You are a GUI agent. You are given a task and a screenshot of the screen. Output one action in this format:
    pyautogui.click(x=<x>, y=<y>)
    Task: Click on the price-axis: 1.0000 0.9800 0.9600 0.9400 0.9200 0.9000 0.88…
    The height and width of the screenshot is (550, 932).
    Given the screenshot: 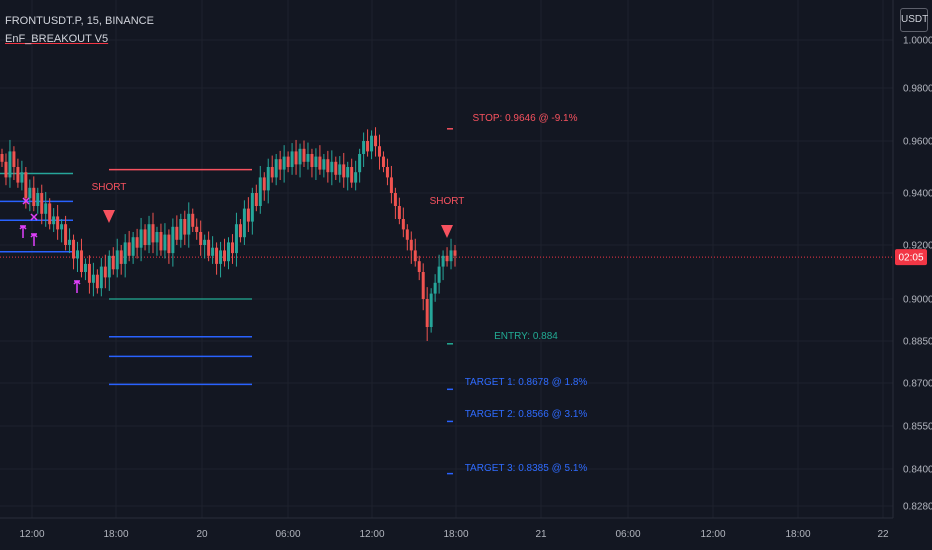 What is the action you would take?
    pyautogui.click(x=917, y=274)
    